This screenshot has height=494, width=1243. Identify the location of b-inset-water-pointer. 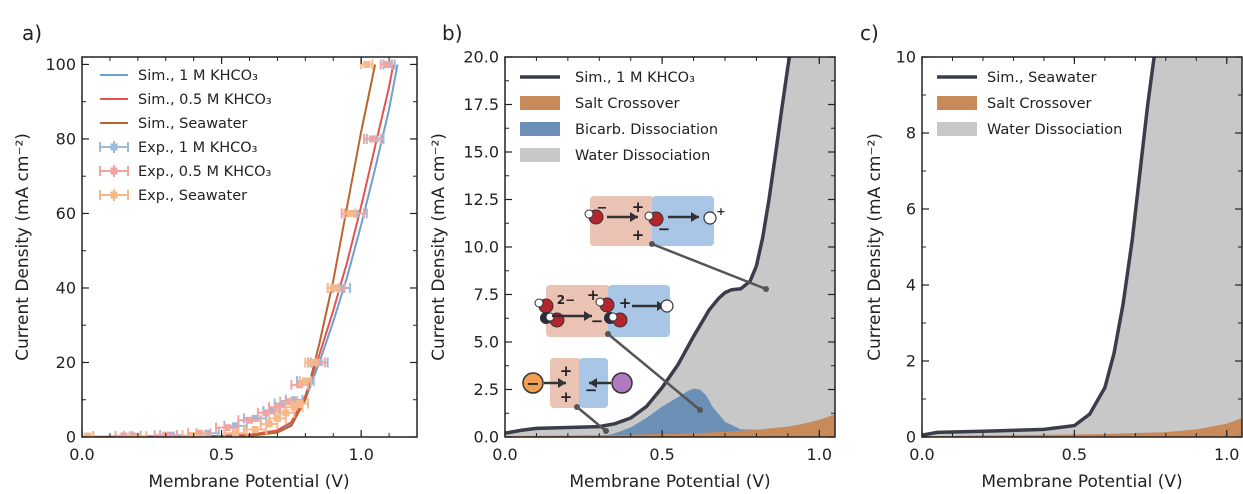
(709, 266).